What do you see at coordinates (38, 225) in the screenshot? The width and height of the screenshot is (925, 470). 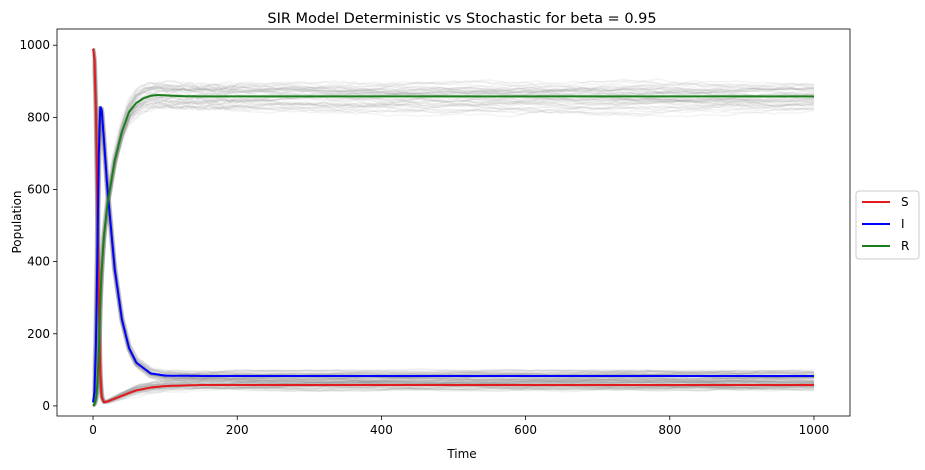 I see `y-axis-ticks: 0 200 400 600 800 1000` at bounding box center [38, 225].